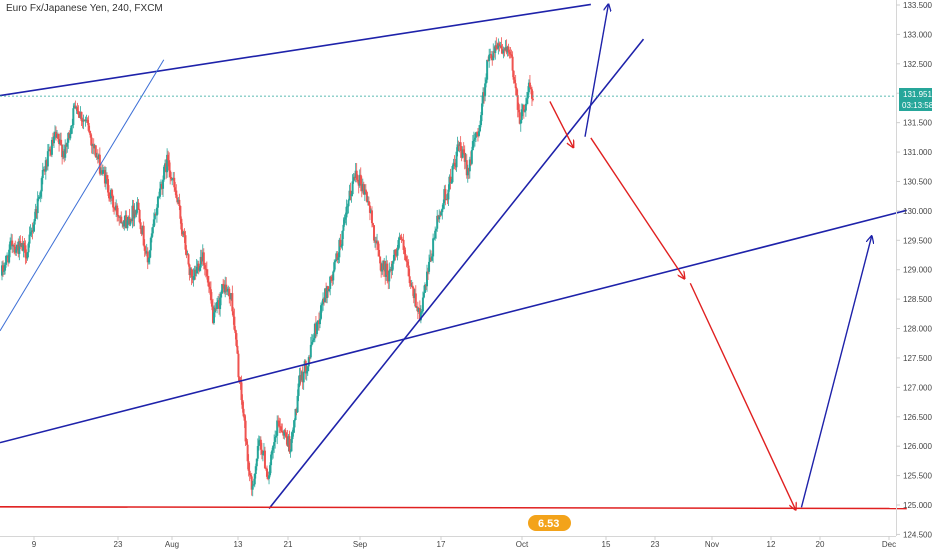 The height and width of the screenshot is (550, 932). Describe the element at coordinates (917, 358) in the screenshot. I see `y-tick-label: 127.500` at that location.